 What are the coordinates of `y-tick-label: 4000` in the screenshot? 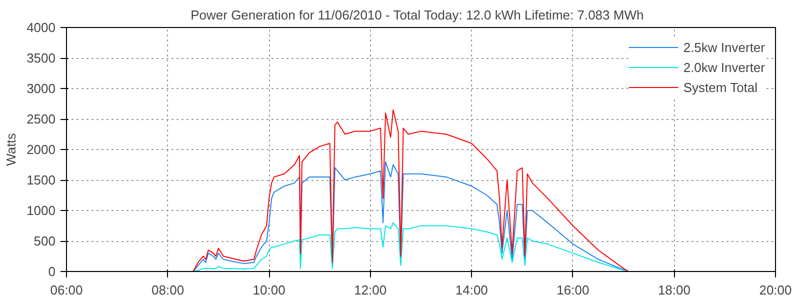 It's located at (41, 27).